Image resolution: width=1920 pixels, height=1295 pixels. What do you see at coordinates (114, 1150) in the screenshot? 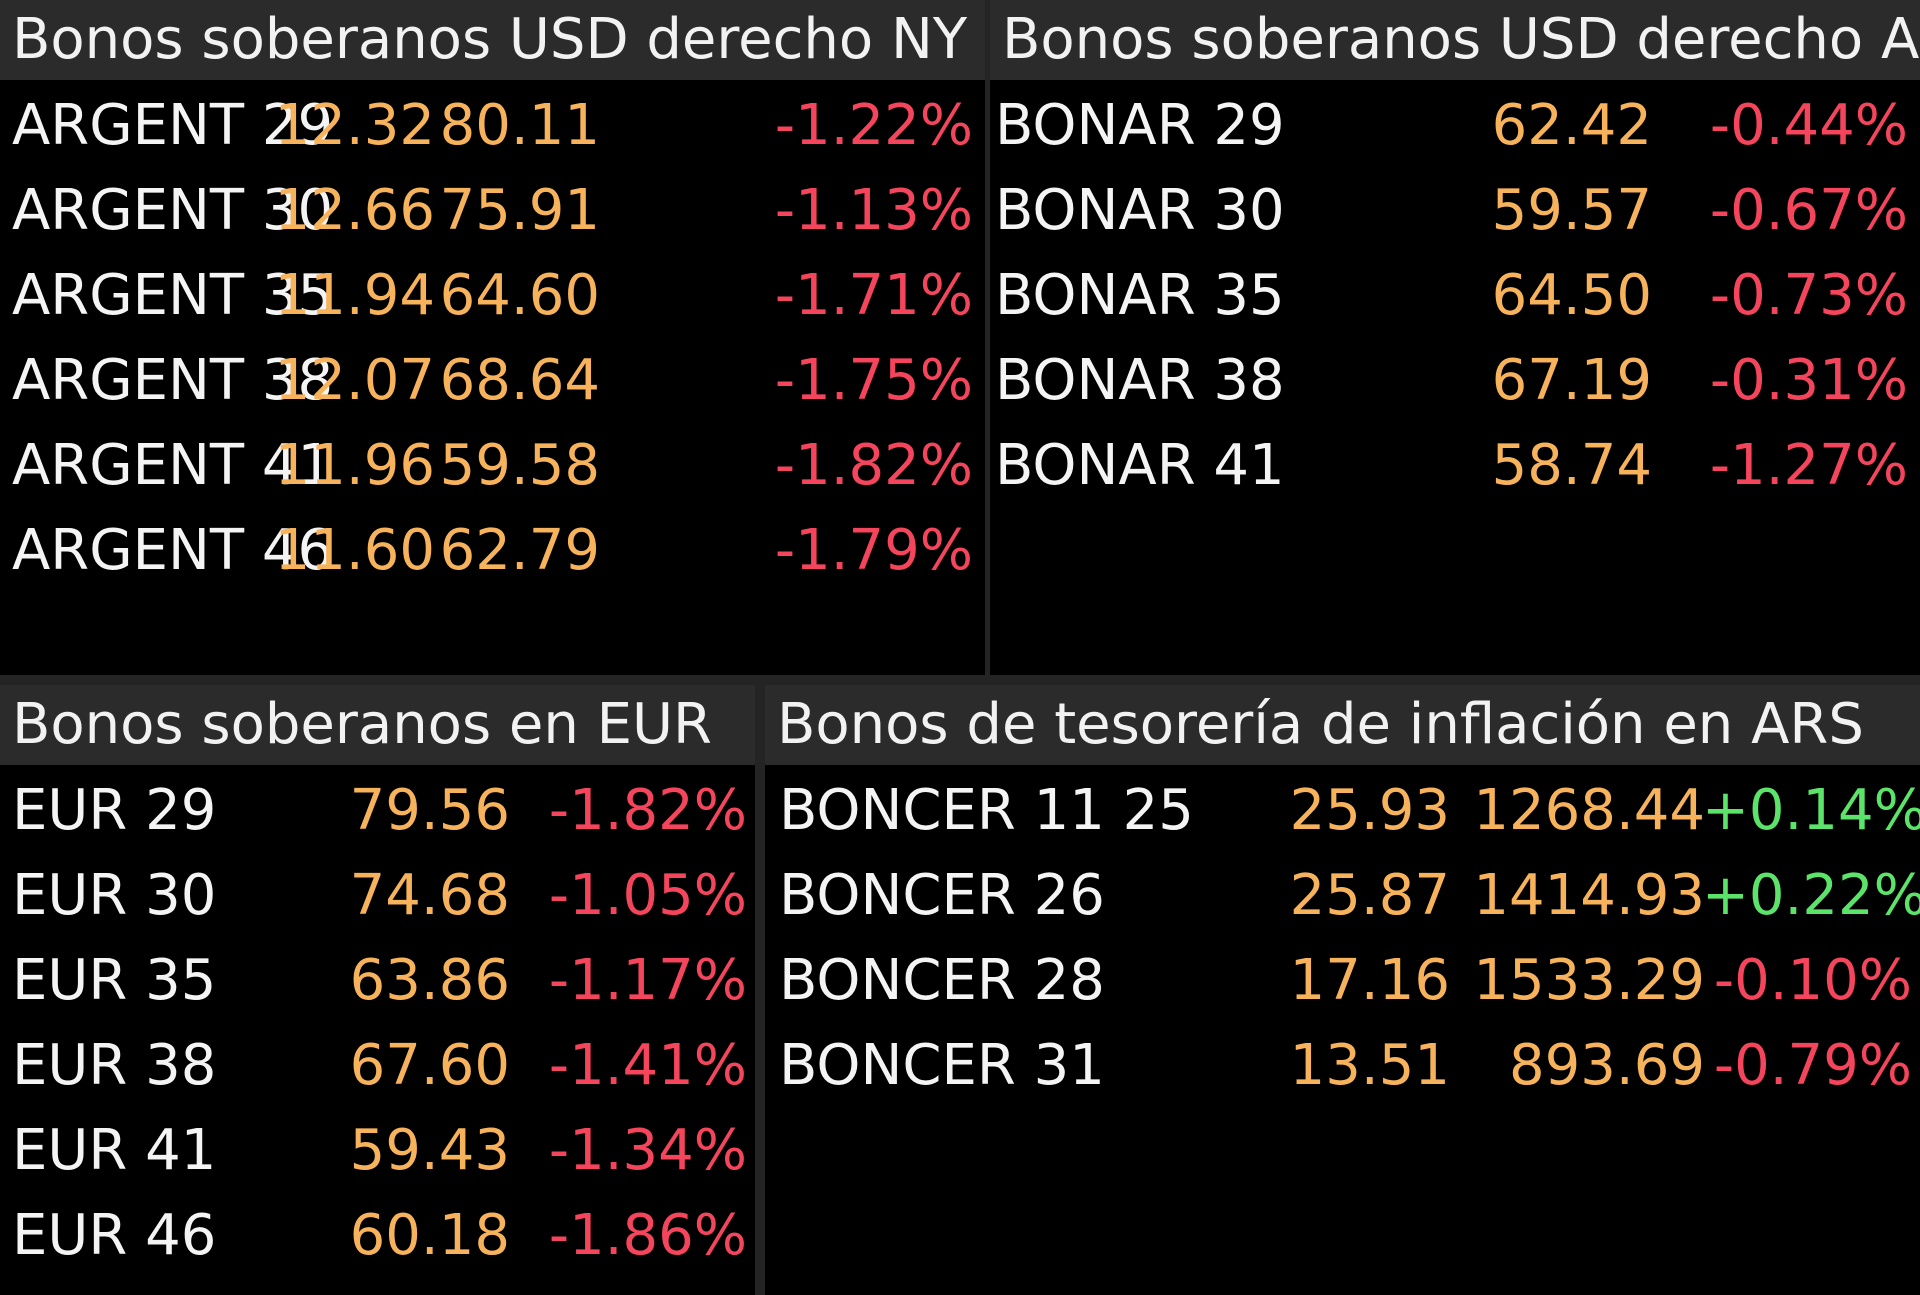
I see `bond-name: EUR 41` at bounding box center [114, 1150].